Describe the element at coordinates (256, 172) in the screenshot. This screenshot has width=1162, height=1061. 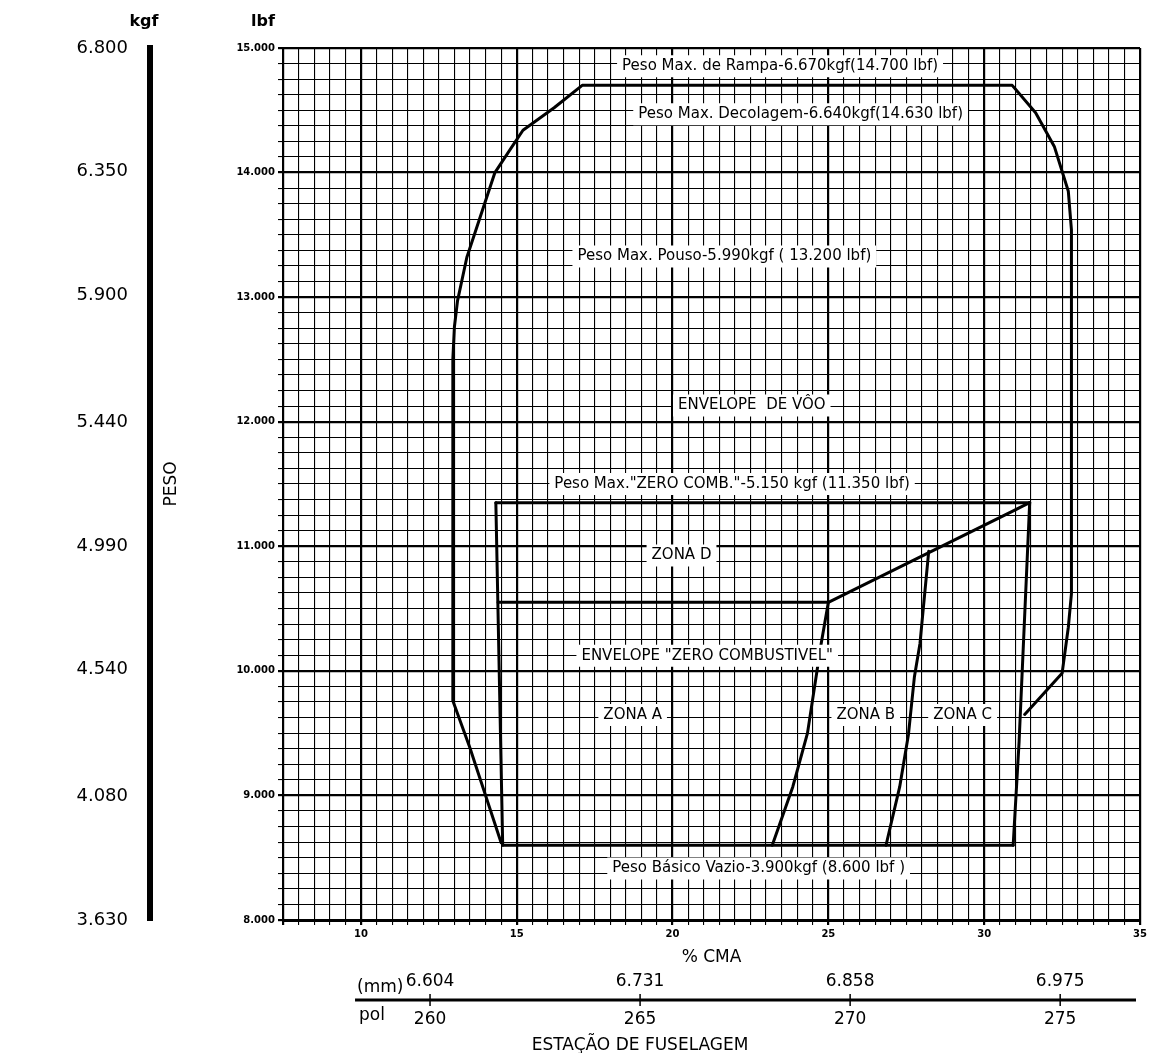
I see `y-tick-label: 14.000` at that location.